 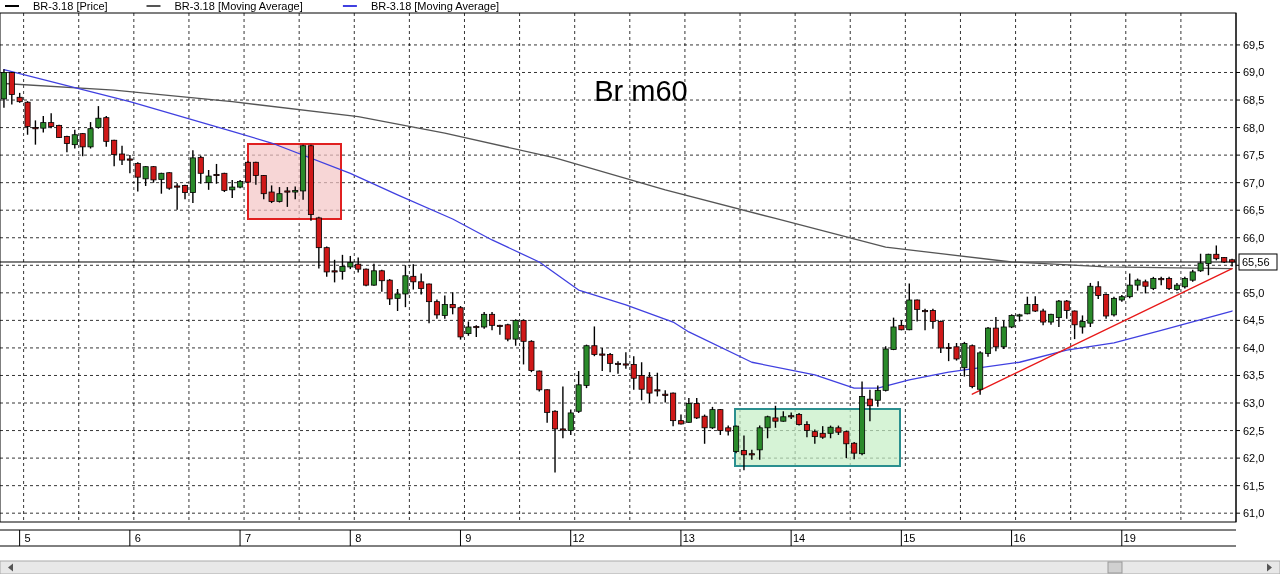 I want to click on text: Br m60, so click(x=641, y=91).